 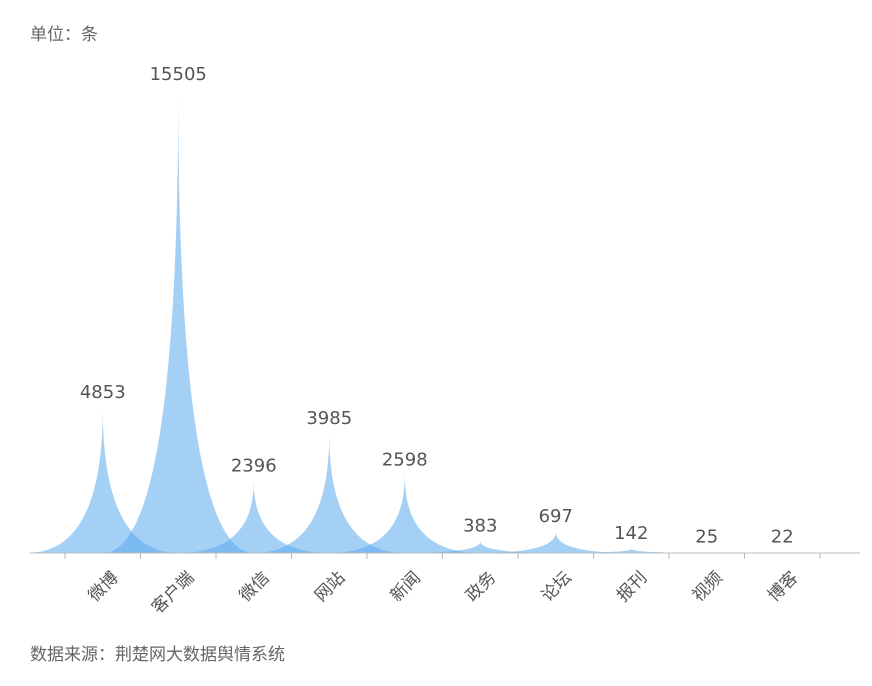 What do you see at coordinates (255, 587) in the screenshot?
I see `x-tick-label: 微信` at bounding box center [255, 587].